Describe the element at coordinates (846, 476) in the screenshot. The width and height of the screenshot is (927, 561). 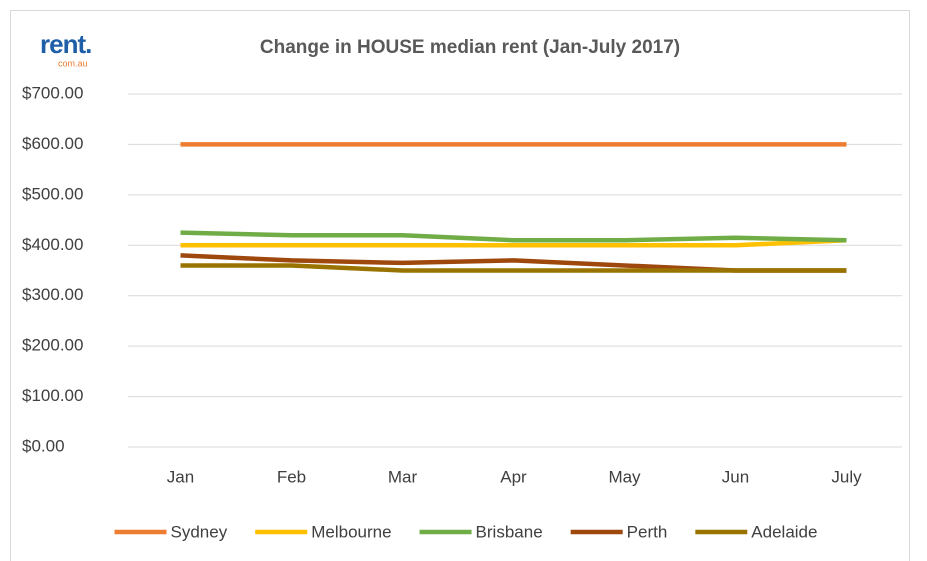
I see `x-tick-label: July` at that location.